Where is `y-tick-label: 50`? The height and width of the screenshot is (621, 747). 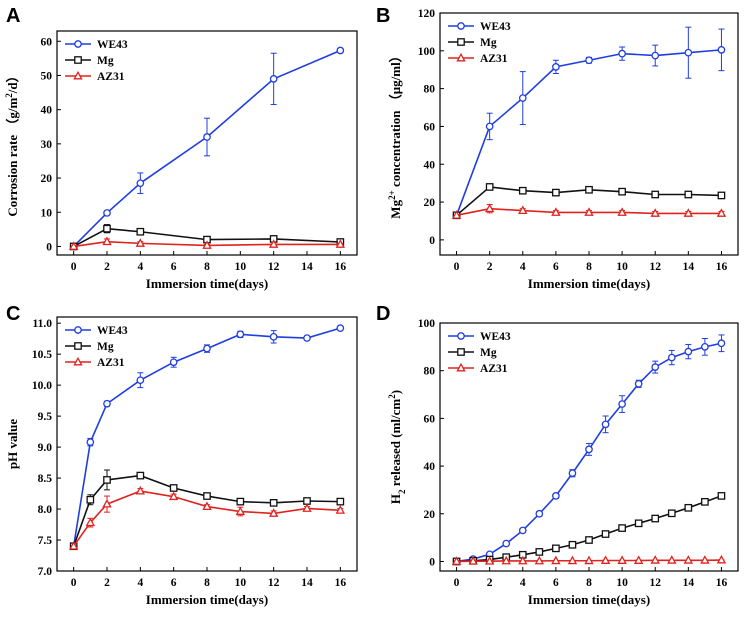
y-tick-label: 50 is located at coordinates (47, 76).